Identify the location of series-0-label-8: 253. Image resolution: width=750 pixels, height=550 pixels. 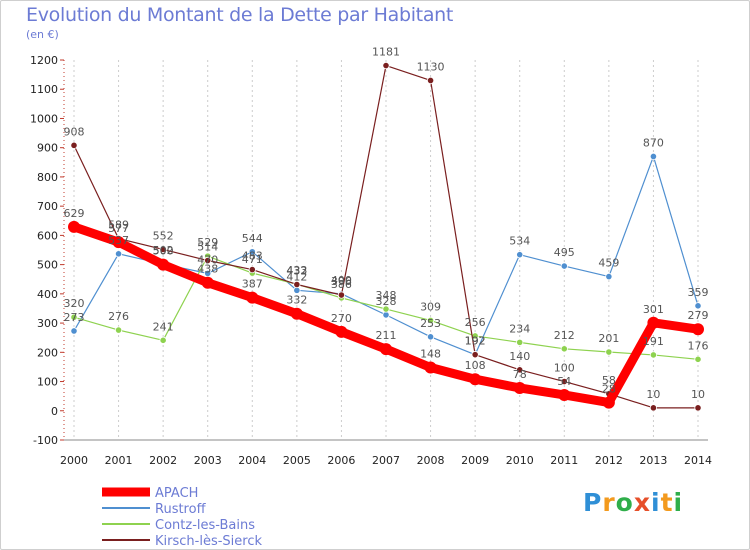
(430, 323).